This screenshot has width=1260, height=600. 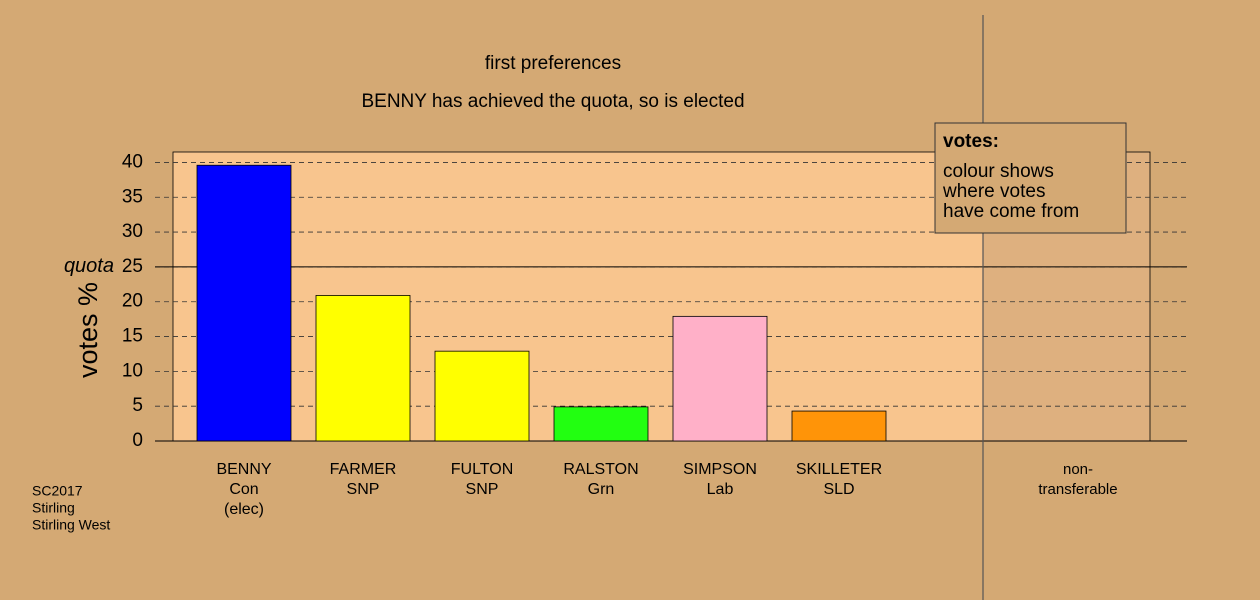 I want to click on x-tick-label: SIMPSON, so click(x=720, y=469).